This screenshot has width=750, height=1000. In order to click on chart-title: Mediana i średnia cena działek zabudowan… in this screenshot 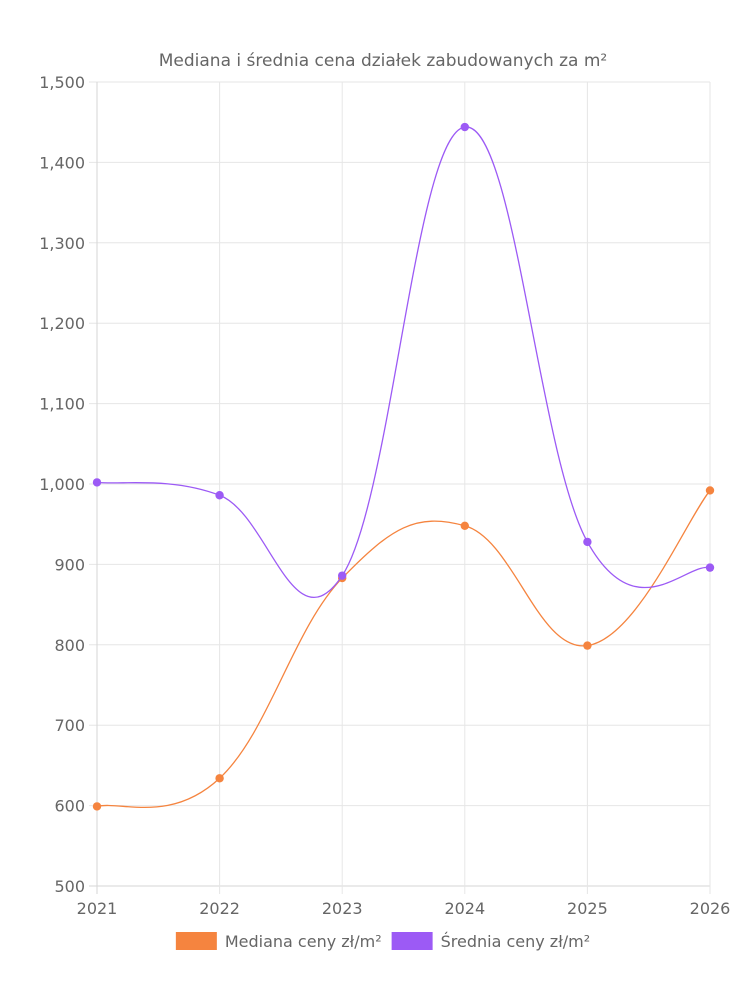, I will do `click(383, 61)`.